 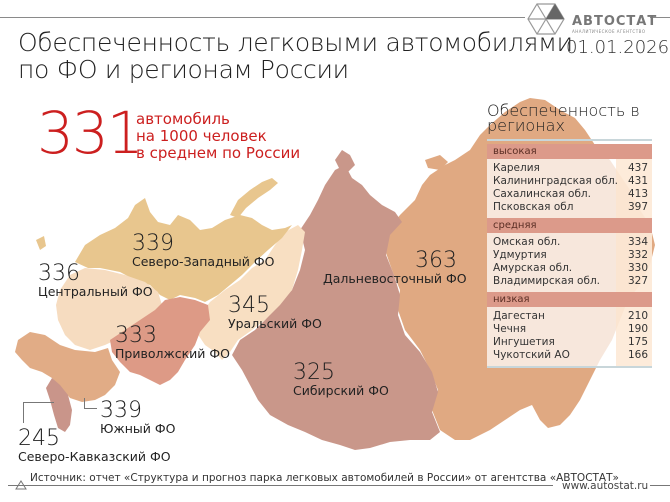 What do you see at coordinates (569, 329) in the screenshot?
I see `table-row: Чечня 190` at bounding box center [569, 329].